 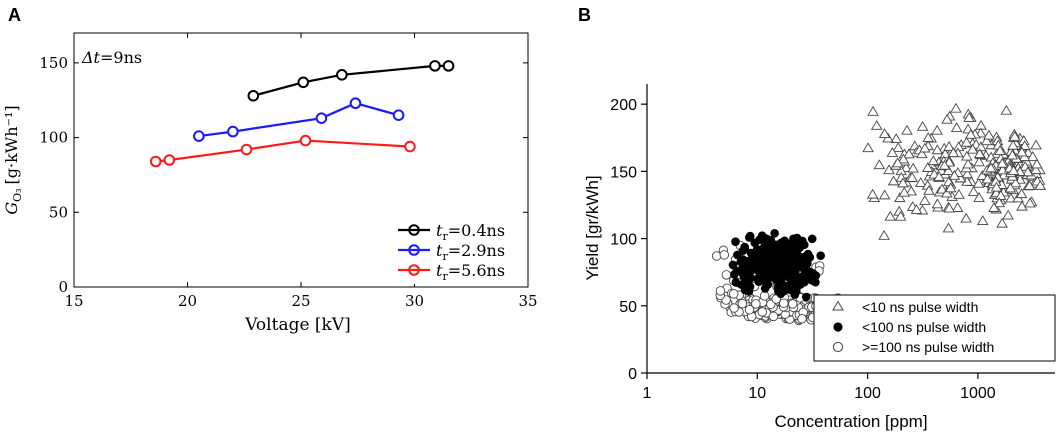 What do you see at coordinates (909, 327) in the screenshot?
I see `panel-b-legend-item-1: <100 ns pulse width` at bounding box center [909, 327].